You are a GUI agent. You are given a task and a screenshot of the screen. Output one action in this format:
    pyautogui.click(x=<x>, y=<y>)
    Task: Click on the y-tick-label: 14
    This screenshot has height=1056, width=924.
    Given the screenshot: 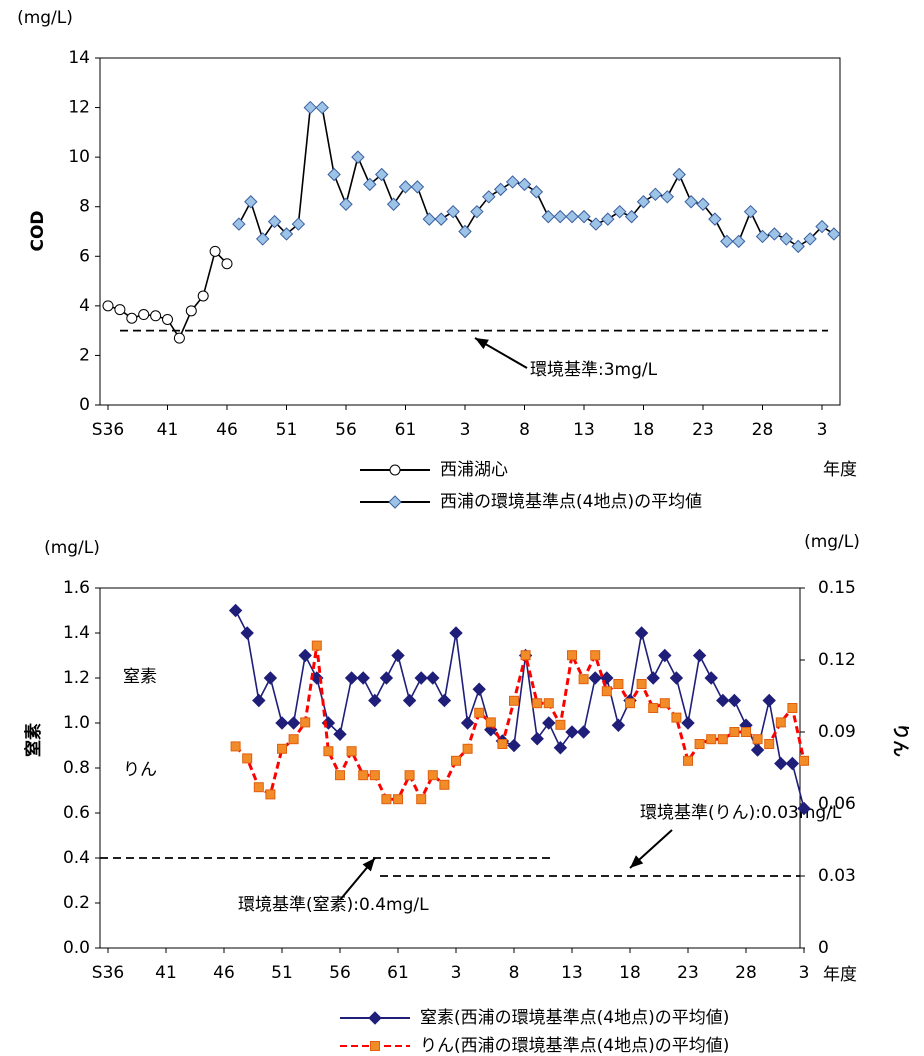 What is the action you would take?
    pyautogui.click(x=79, y=58)
    